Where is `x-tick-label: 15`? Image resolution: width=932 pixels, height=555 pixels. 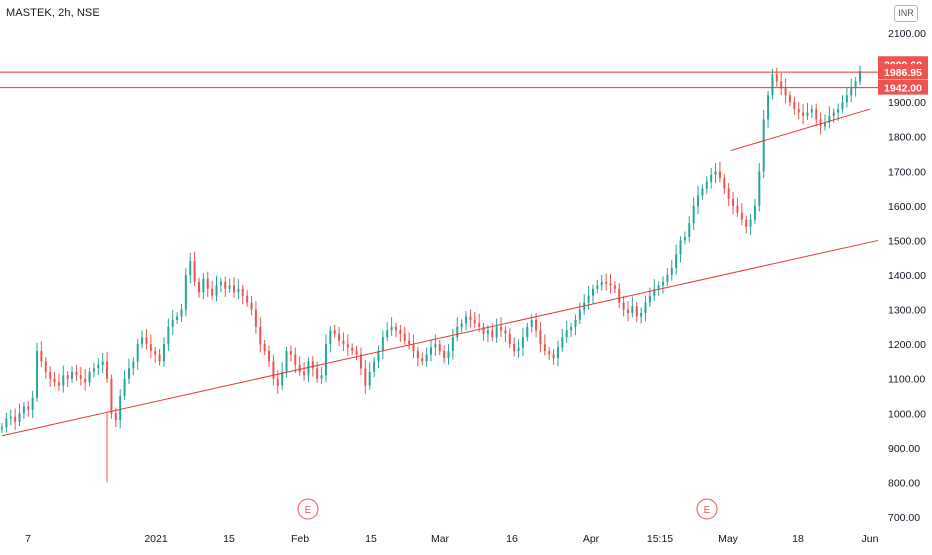 x-tick-label: 15 is located at coordinates (371, 539).